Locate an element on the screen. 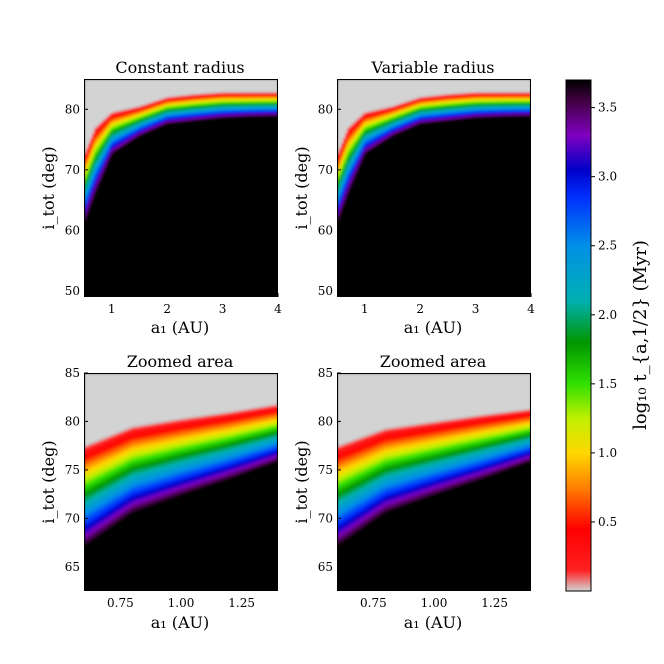  heatmap-band is located at coordinates (181, 150).